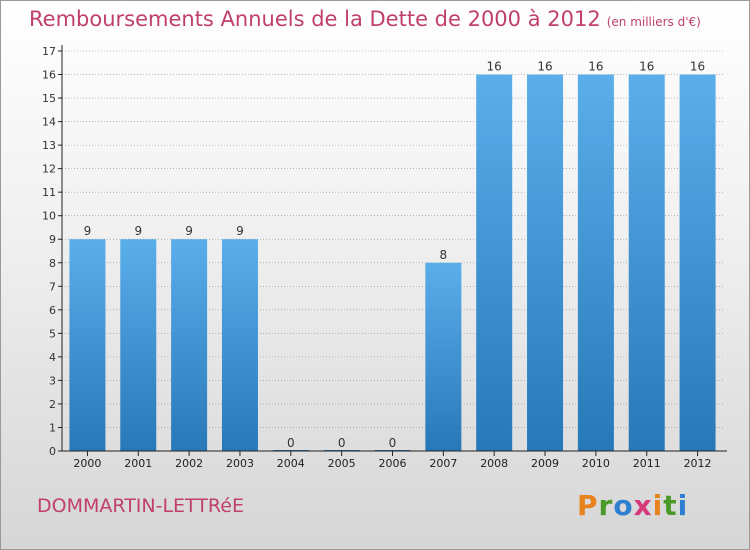 This screenshot has height=550, width=750. What do you see at coordinates (596, 463) in the screenshot?
I see `x-tick-label: 2010` at bounding box center [596, 463].